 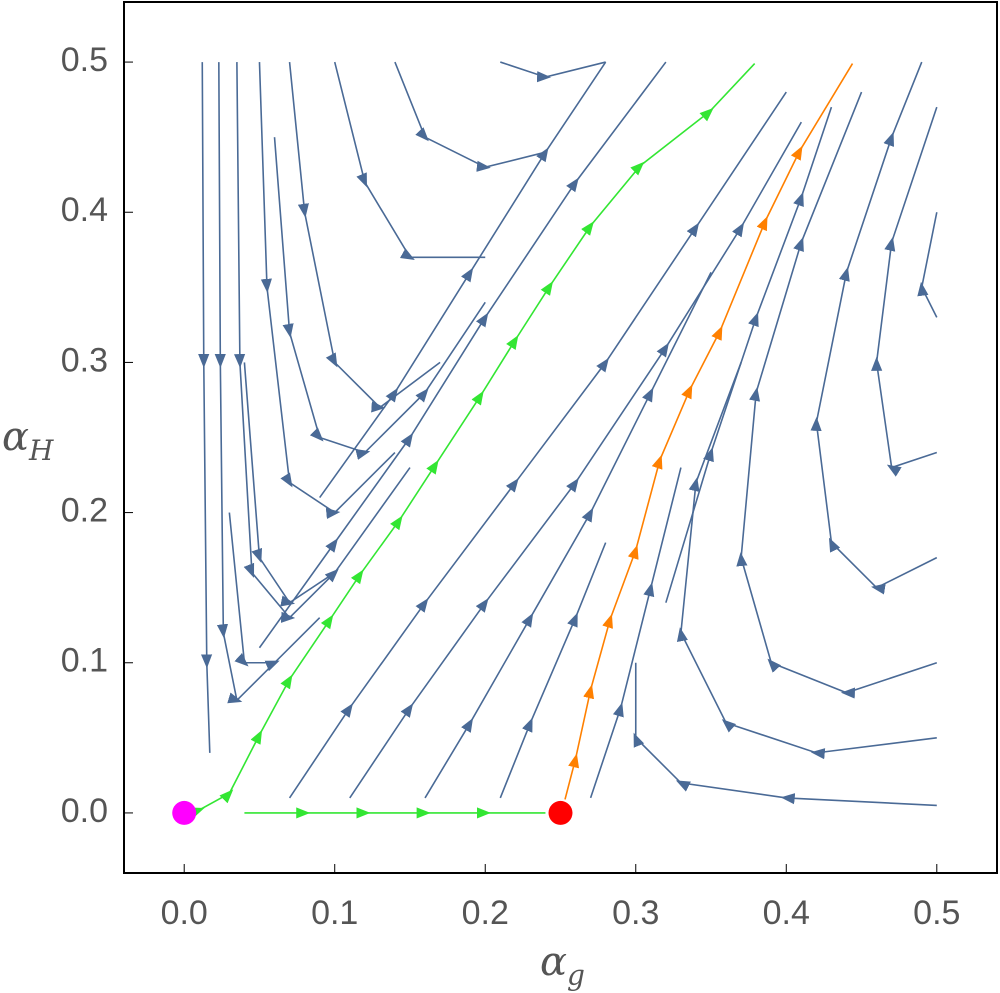 What do you see at coordinates (84, 511) in the screenshot?
I see `y-tick-label: 0.2` at bounding box center [84, 511].